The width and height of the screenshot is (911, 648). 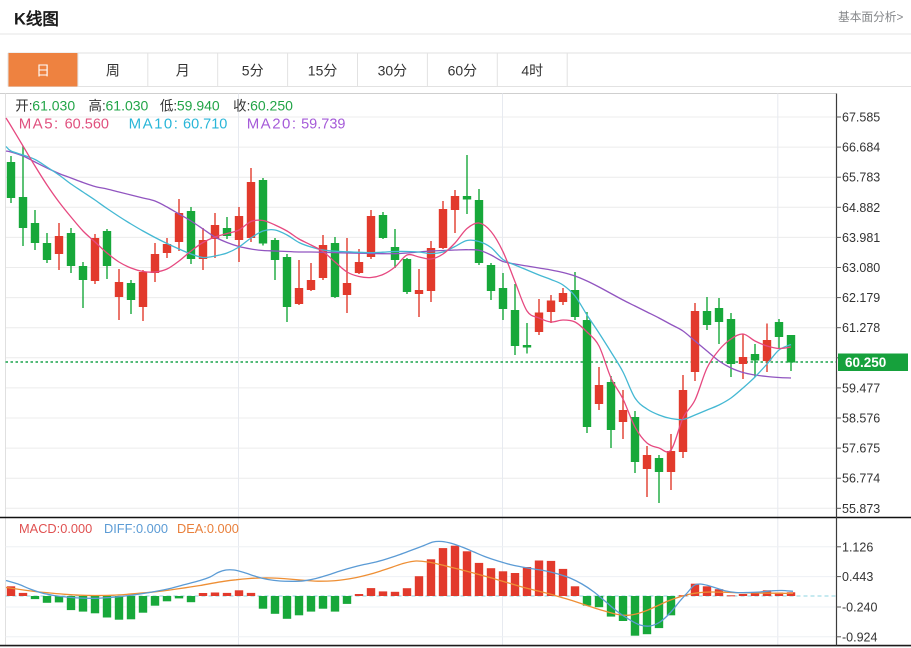 I want to click on svg-text: 0.443, so click(x=857, y=577).